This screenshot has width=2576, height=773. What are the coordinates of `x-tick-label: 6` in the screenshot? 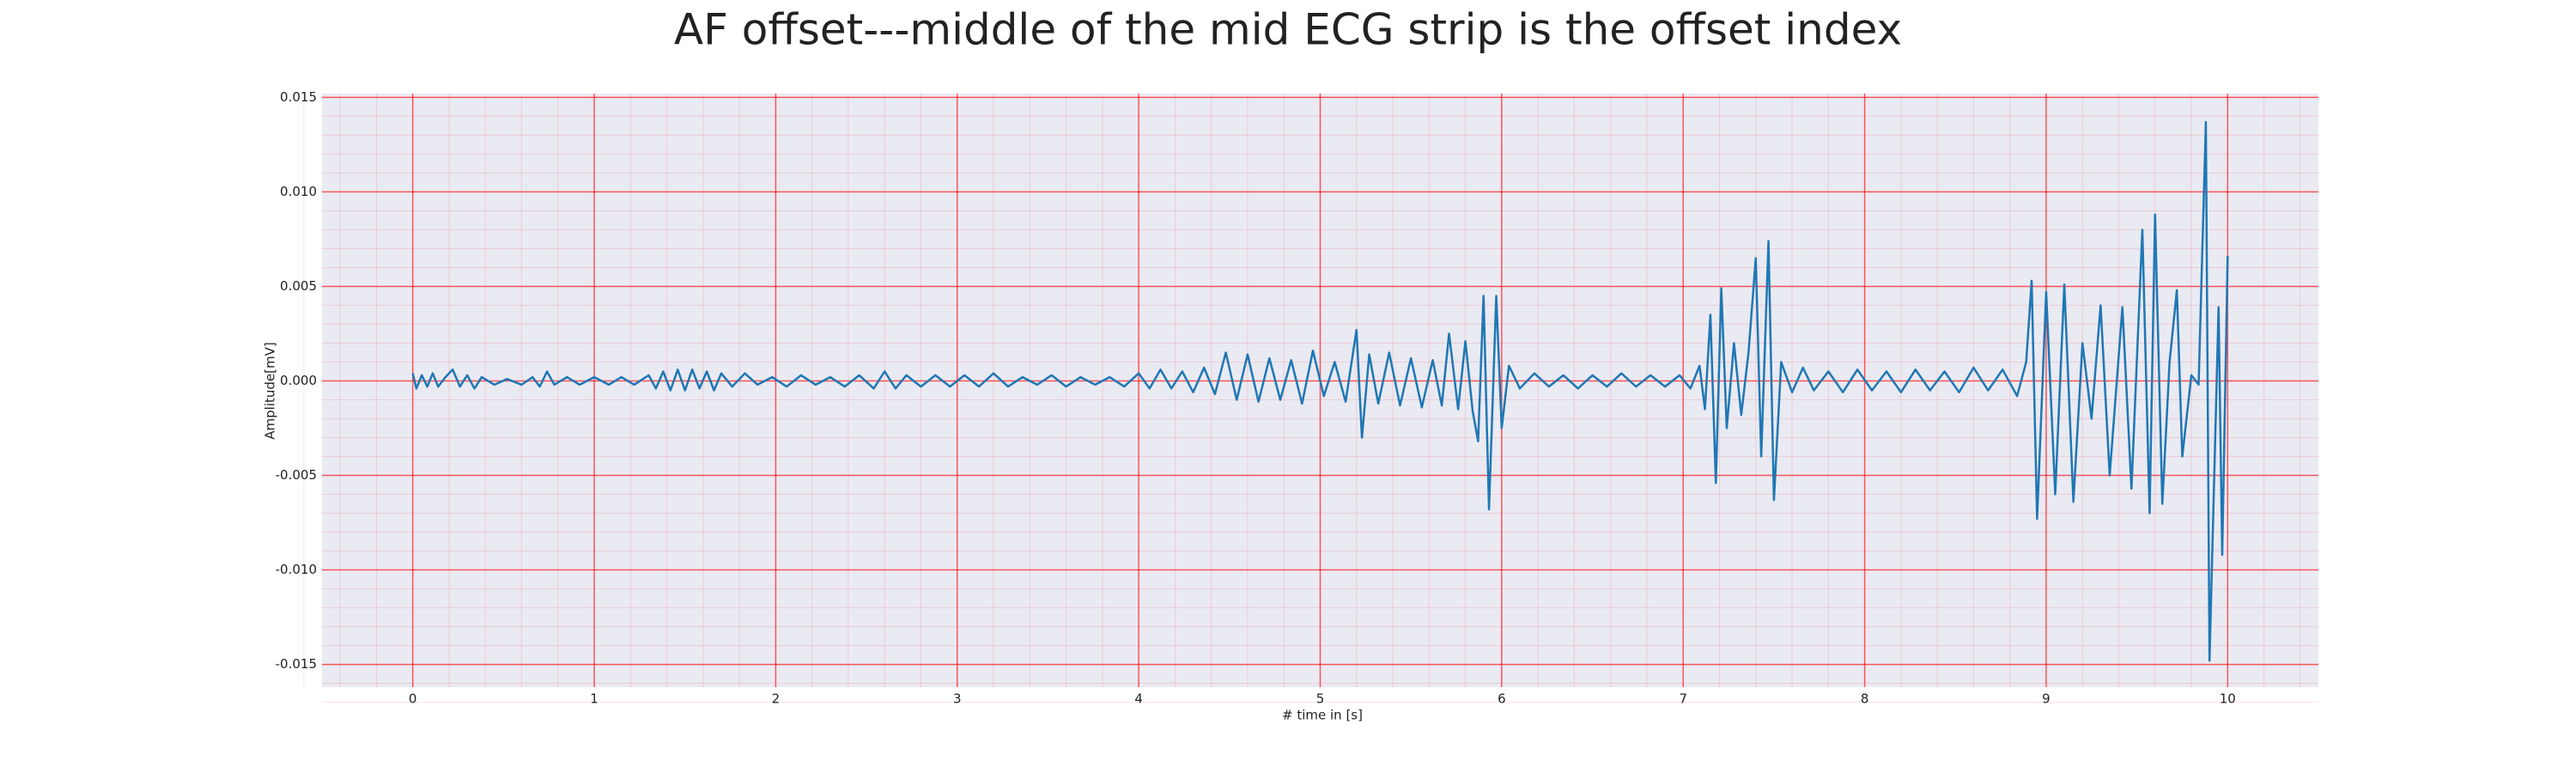 It's located at (1502, 699).